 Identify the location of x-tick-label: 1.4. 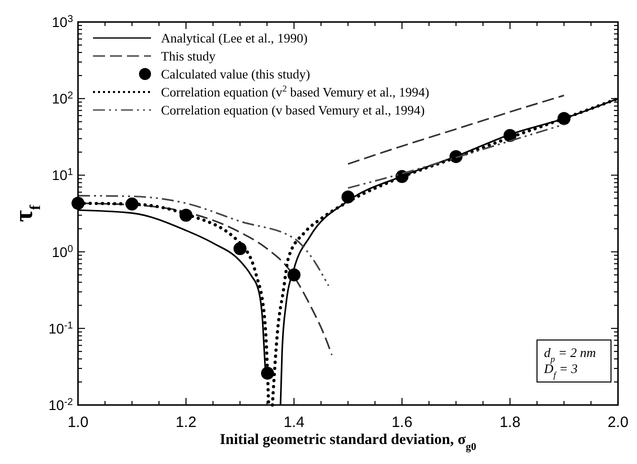
(294, 422).